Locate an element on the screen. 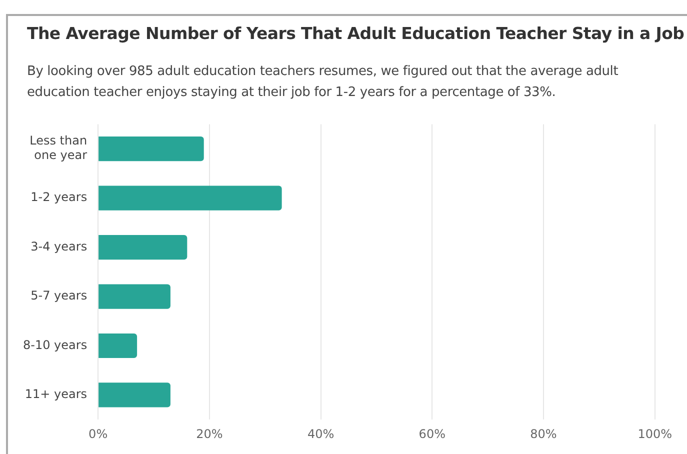  x-tick-label: 0% is located at coordinates (98, 433).